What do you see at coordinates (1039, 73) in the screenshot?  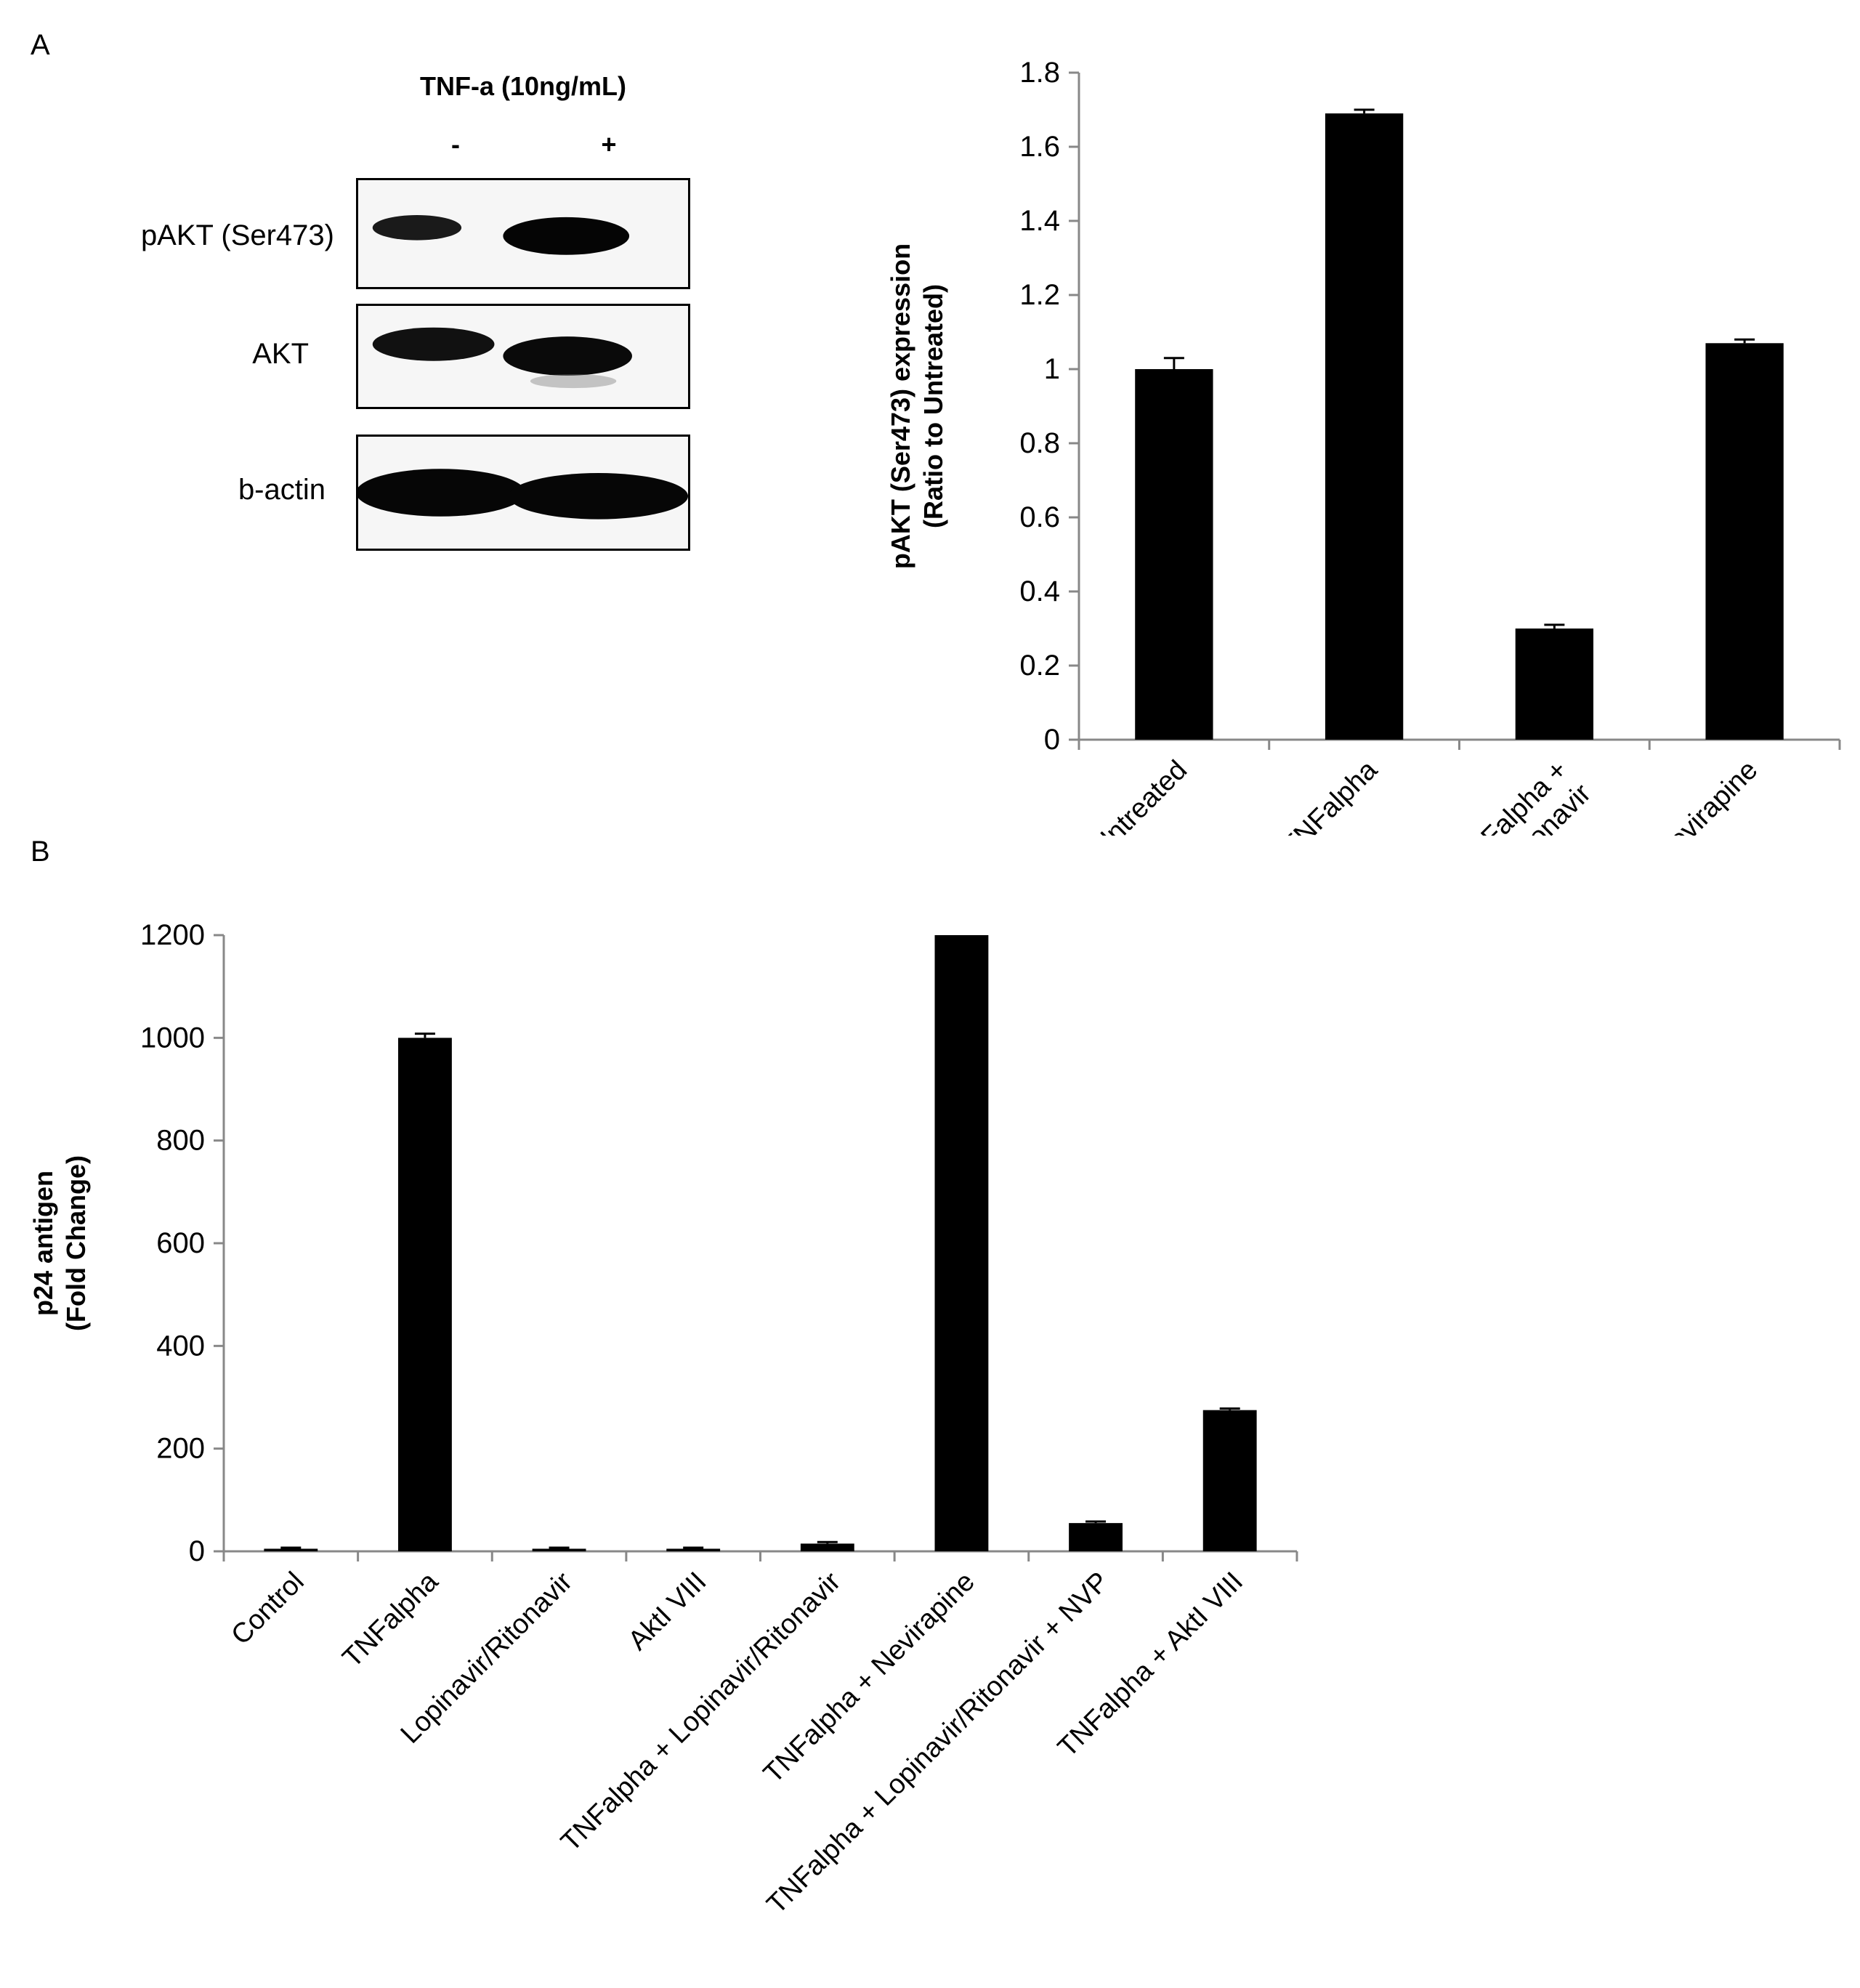 I see `chart-a-y-tick-label: 1.8` at bounding box center [1039, 73].